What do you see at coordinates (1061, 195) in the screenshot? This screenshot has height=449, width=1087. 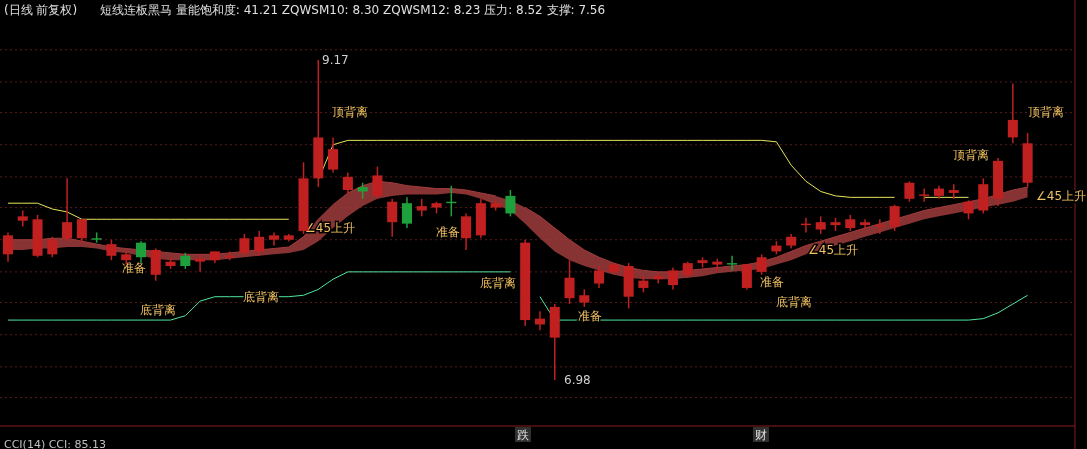 I see `text: ∠45上升` at bounding box center [1061, 195].